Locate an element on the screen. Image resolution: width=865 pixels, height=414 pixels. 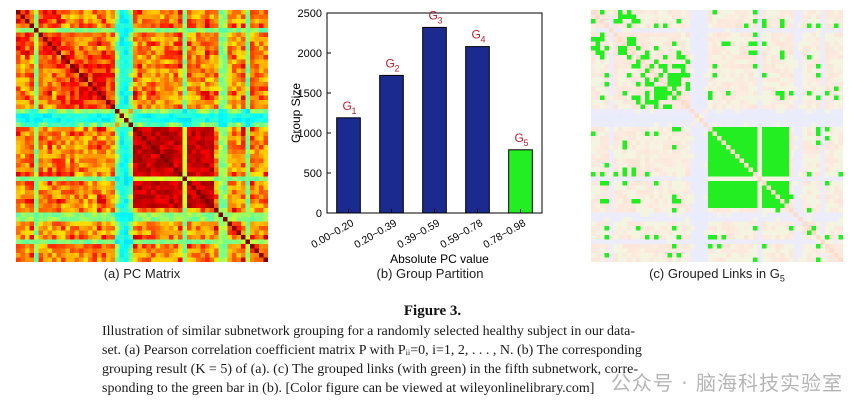
bar-group-label-subscript: 3 is located at coordinates (440, 20).